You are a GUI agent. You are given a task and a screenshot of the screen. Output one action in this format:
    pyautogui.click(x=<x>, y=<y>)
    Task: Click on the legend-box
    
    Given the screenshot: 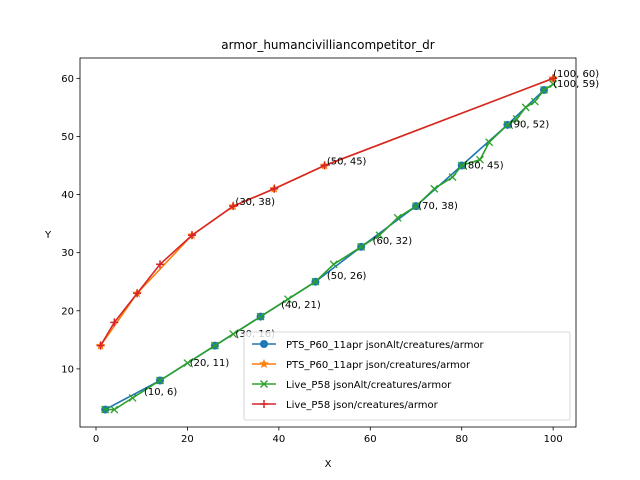 What is the action you would take?
    pyautogui.click(x=407, y=376)
    